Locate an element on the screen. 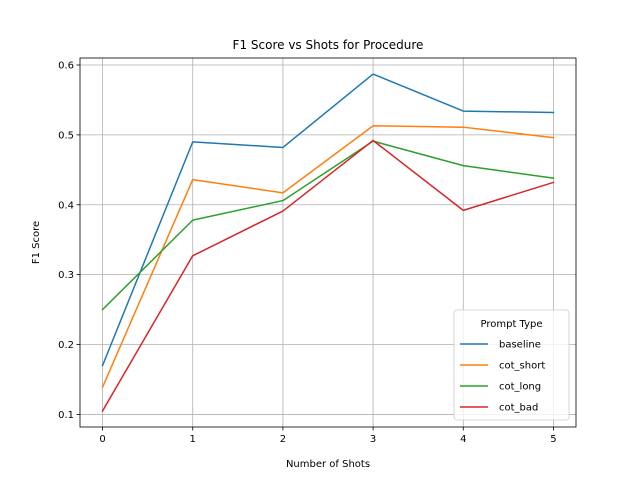 The height and width of the screenshot is (480, 640). x-tick-label: 1 is located at coordinates (193, 439).